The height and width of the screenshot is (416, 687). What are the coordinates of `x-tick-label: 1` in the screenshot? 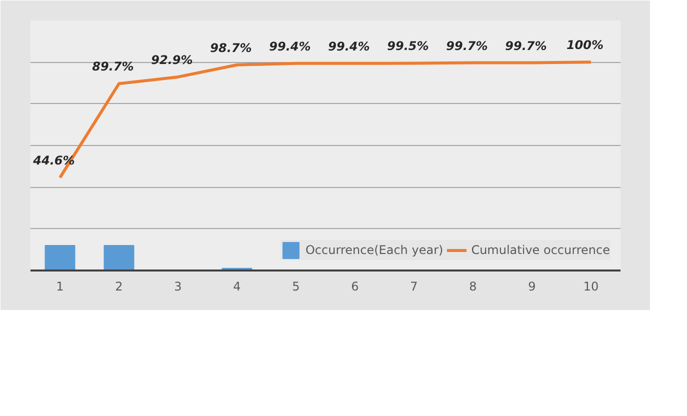 It's located at (60, 287).